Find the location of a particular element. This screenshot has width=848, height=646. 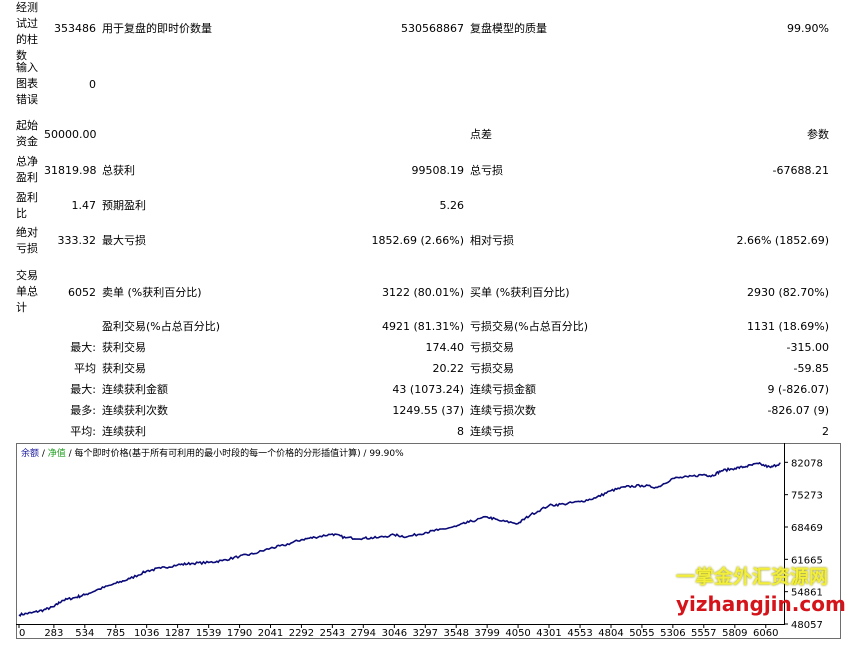

max-consecutive-profit-value: 43 (1073.24) is located at coordinates (428, 389).